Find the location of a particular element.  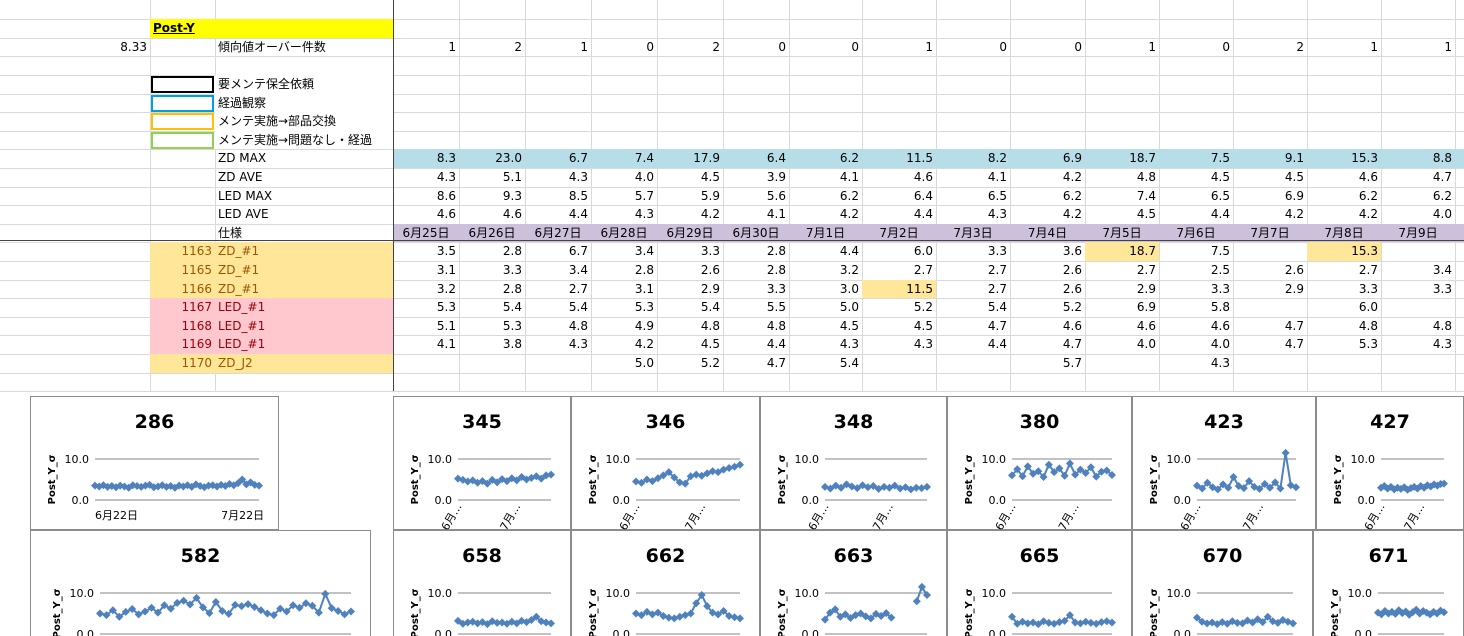

date-header: 7月6日 is located at coordinates (1196, 232).